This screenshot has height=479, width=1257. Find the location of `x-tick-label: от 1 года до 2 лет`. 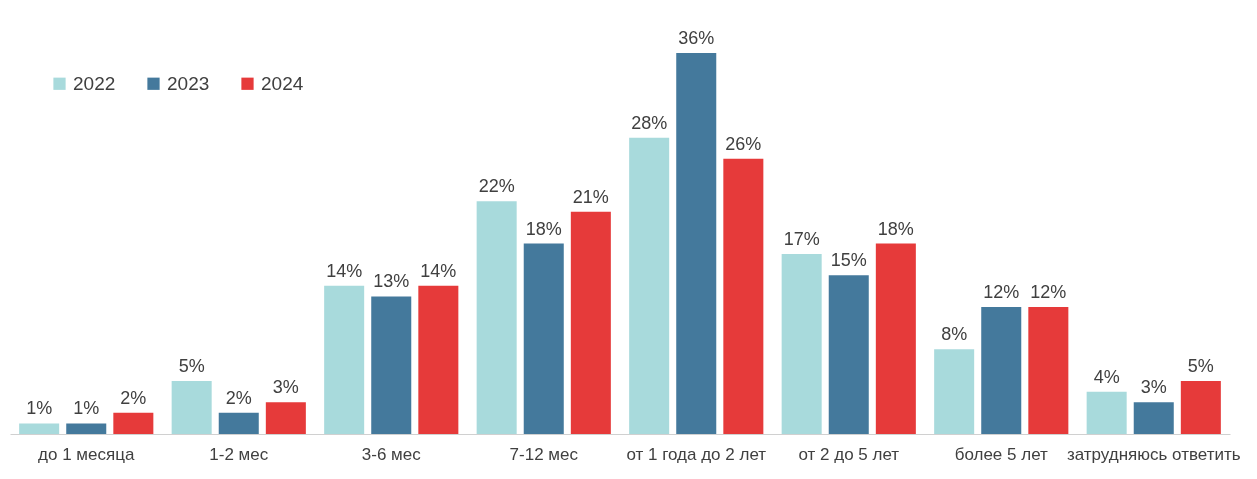

x-tick-label: от 1 года до 2 лет is located at coordinates (696, 454).